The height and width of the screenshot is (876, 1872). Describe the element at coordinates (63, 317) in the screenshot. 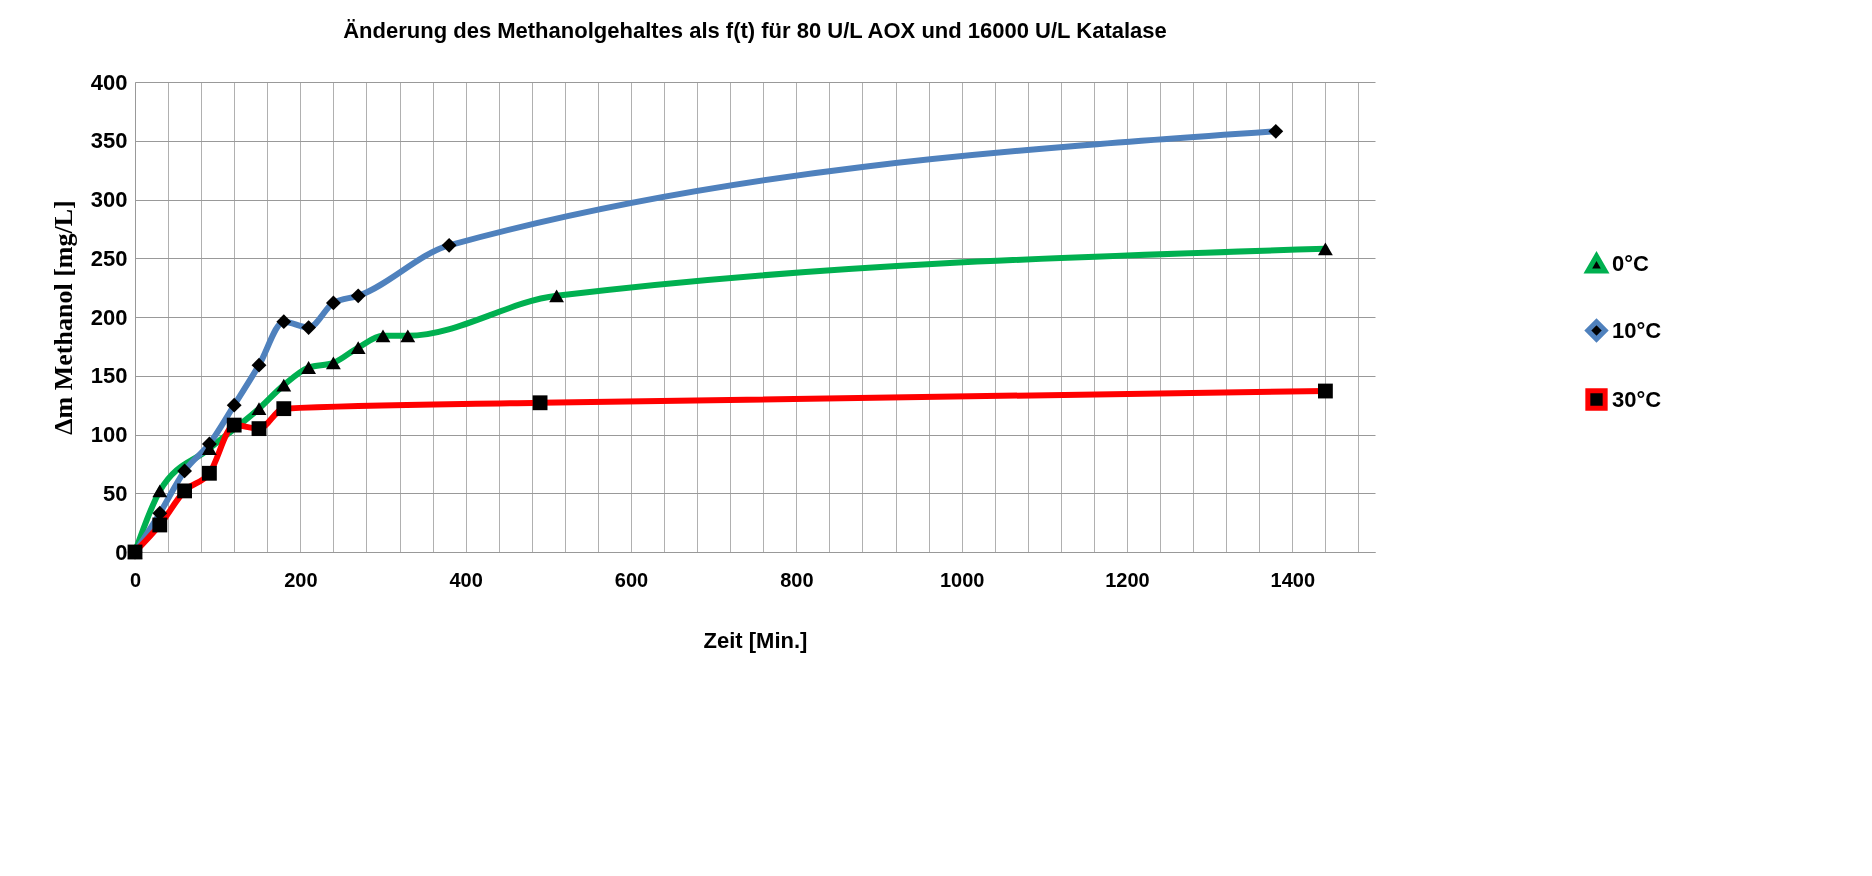

I see `y-axis-title: Δm Methanol [mg/L]` at that location.